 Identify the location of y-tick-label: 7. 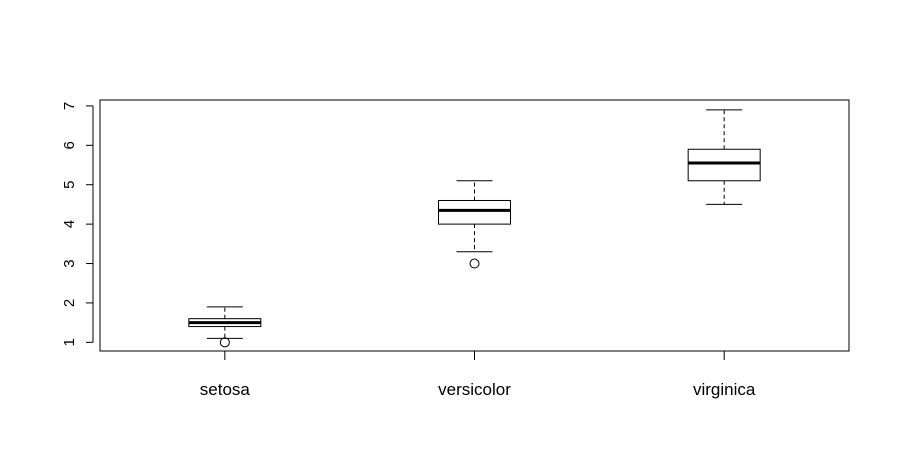
(69, 106).